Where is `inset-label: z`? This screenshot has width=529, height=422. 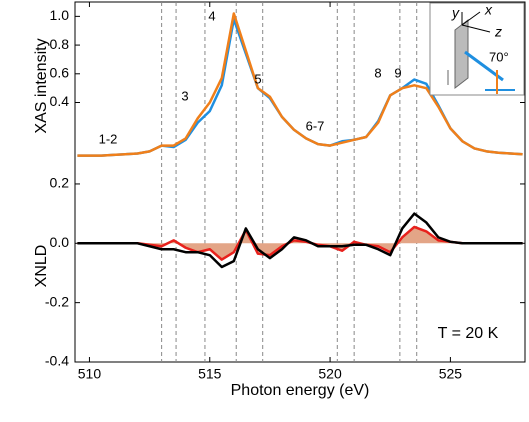 inset-label: z is located at coordinates (498, 32).